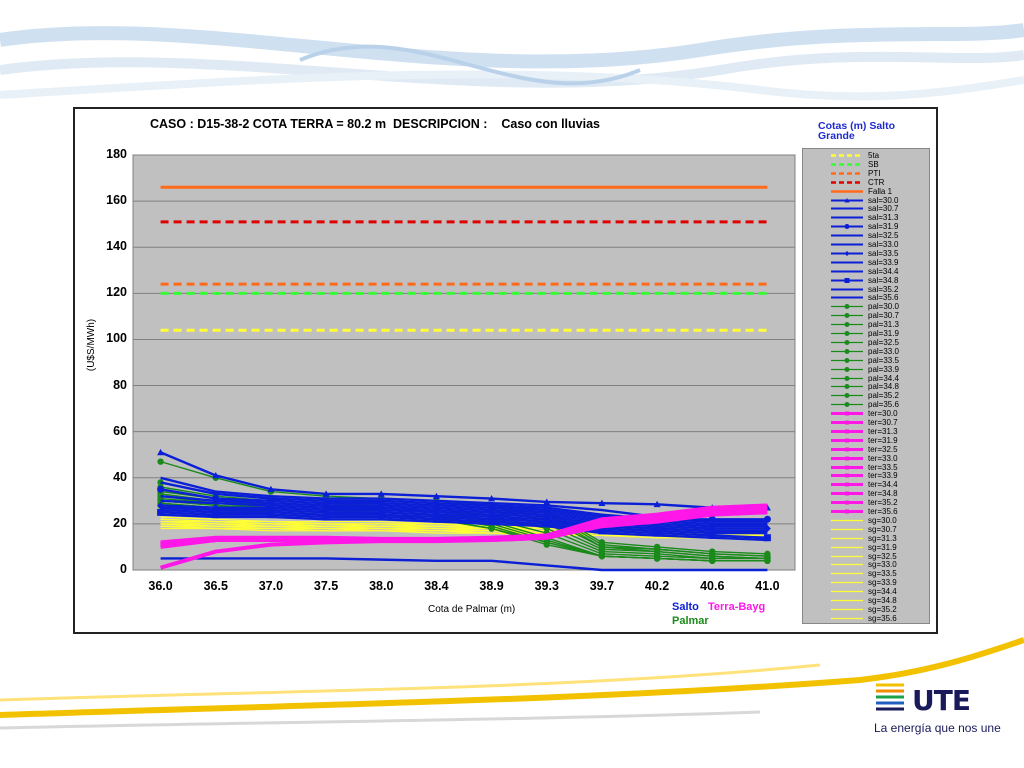 The width and height of the screenshot is (1024, 768). I want to click on legend-item: sg=35.2, so click(866, 609).